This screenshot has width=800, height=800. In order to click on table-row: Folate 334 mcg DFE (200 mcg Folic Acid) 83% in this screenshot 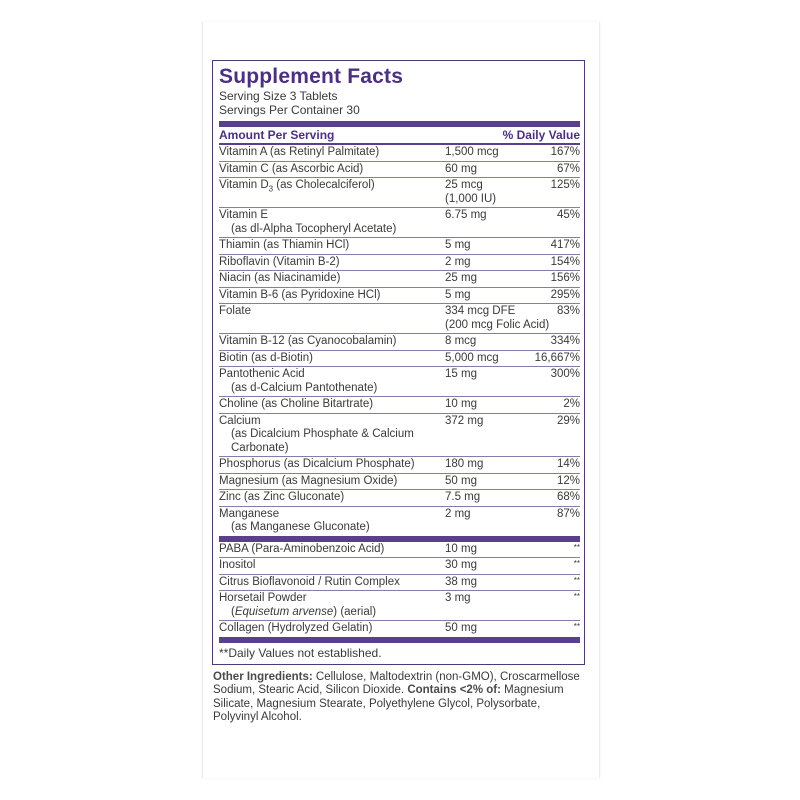, I will do `click(399, 319)`.